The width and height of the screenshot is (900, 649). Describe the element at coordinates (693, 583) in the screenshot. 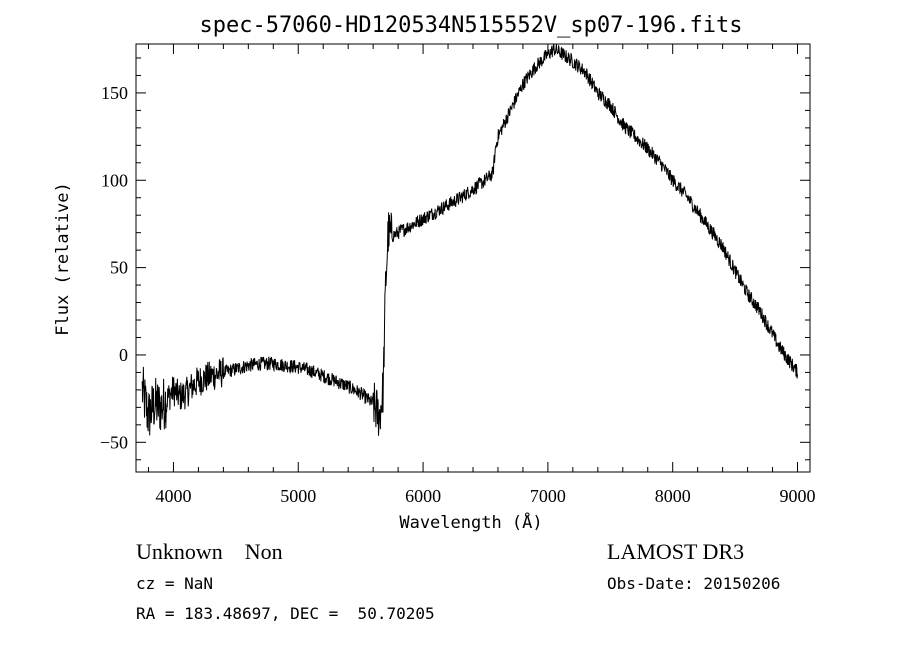

I see `obs-date-label: Obs-Date: 20150206` at that location.